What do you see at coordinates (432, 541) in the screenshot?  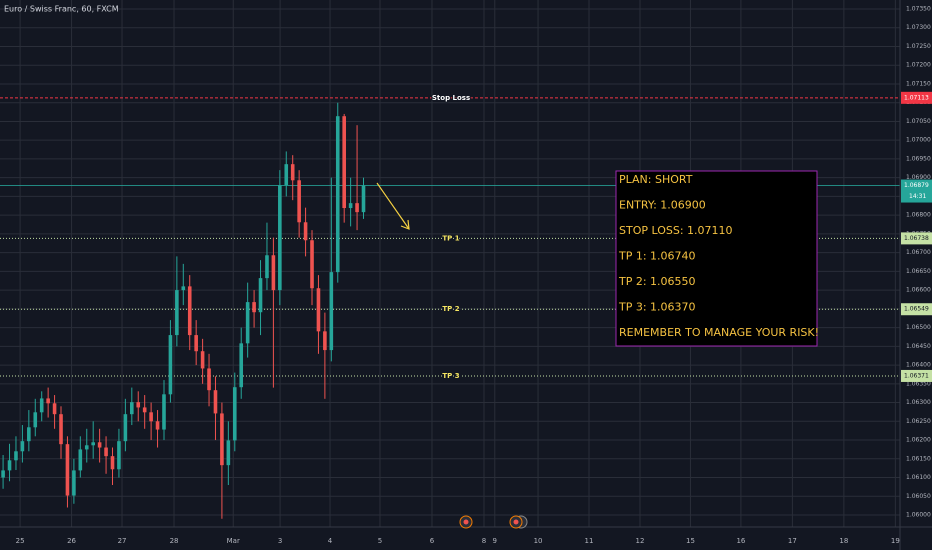 I see `x-tick-label: 6` at bounding box center [432, 541].